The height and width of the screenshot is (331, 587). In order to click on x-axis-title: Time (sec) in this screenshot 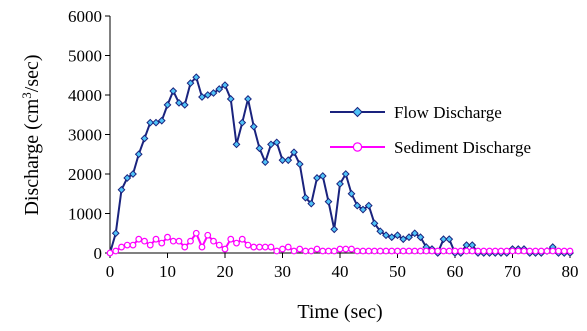, I will do `click(339, 312)`.